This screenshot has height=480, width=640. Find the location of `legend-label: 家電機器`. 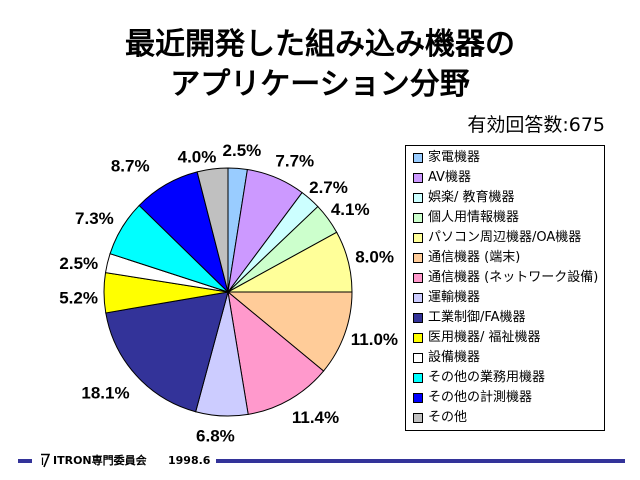

legend-label: 家電機器 is located at coordinates (454, 157).